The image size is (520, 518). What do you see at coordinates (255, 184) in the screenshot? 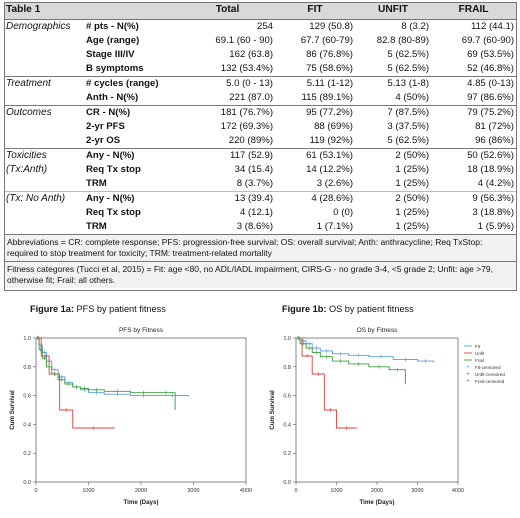
I see `cell-total: 8 (3.7%)` at bounding box center [255, 184].